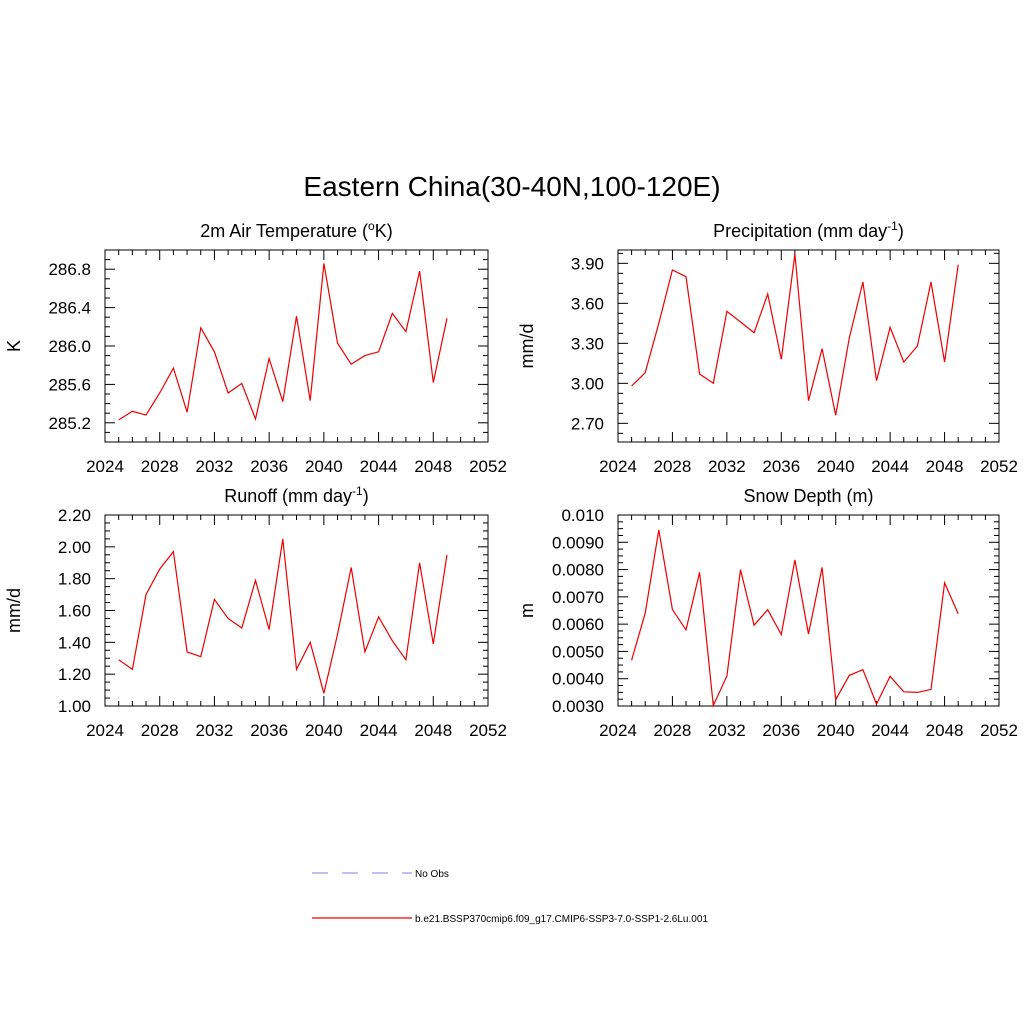 The height and width of the screenshot is (1024, 1024). Describe the element at coordinates (74, 515) in the screenshot. I see `y-tick-label: 2.20` at that location.